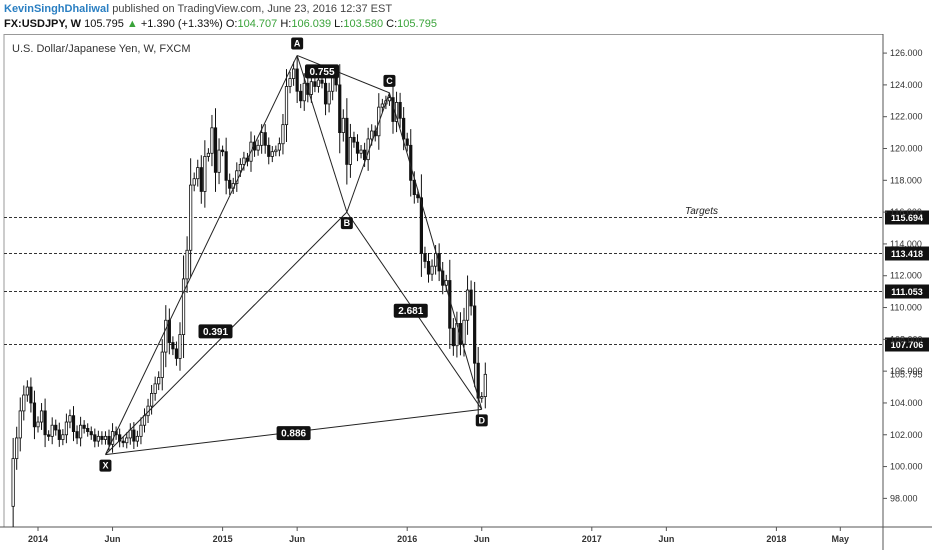  Describe the element at coordinates (906, 371) in the screenshot. I see `price-tick-label: 106.000` at that location.